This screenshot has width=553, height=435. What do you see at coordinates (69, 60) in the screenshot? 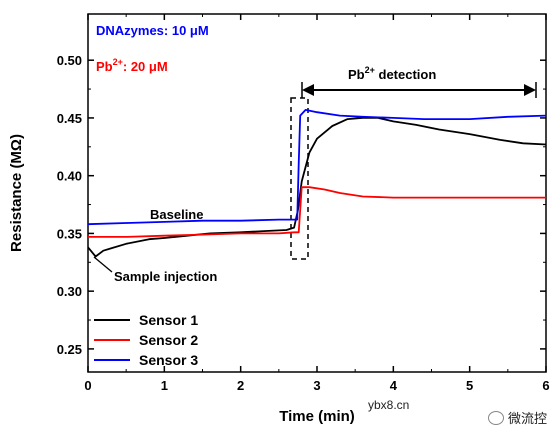
I see `y-tick-label: 0.50` at bounding box center [69, 60].